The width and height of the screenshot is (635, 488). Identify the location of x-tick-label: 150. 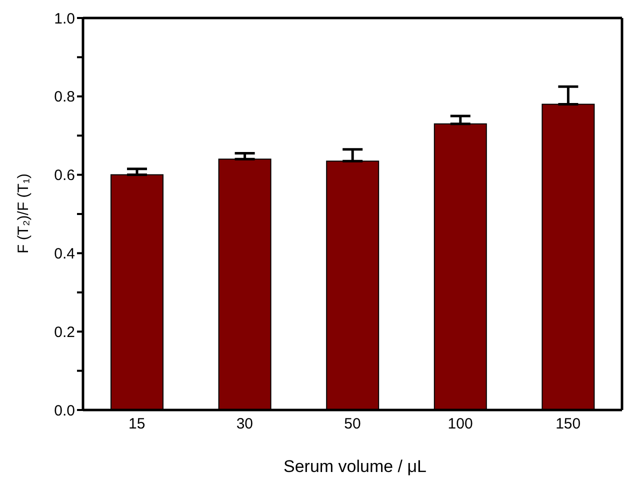
(568, 424).